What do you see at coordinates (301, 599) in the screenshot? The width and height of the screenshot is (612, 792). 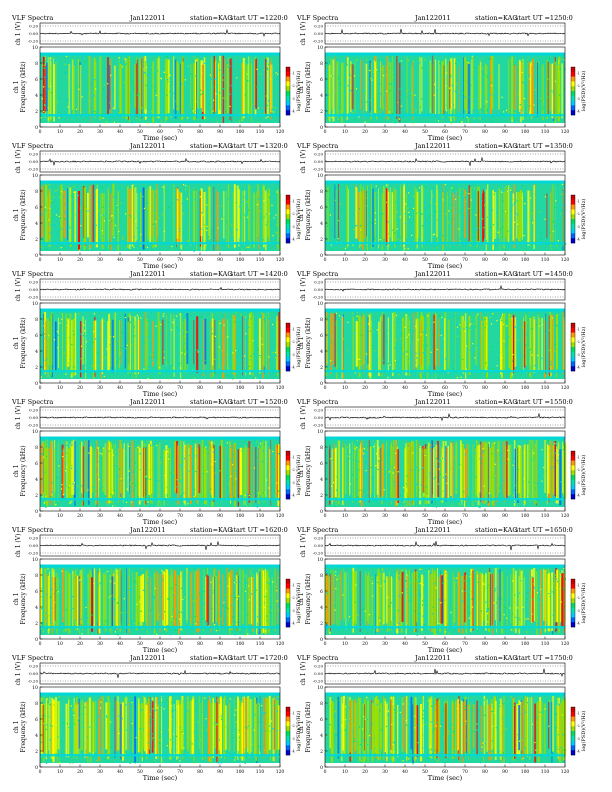 I see `y-axis-prefix: ch 1` at bounding box center [301, 599].